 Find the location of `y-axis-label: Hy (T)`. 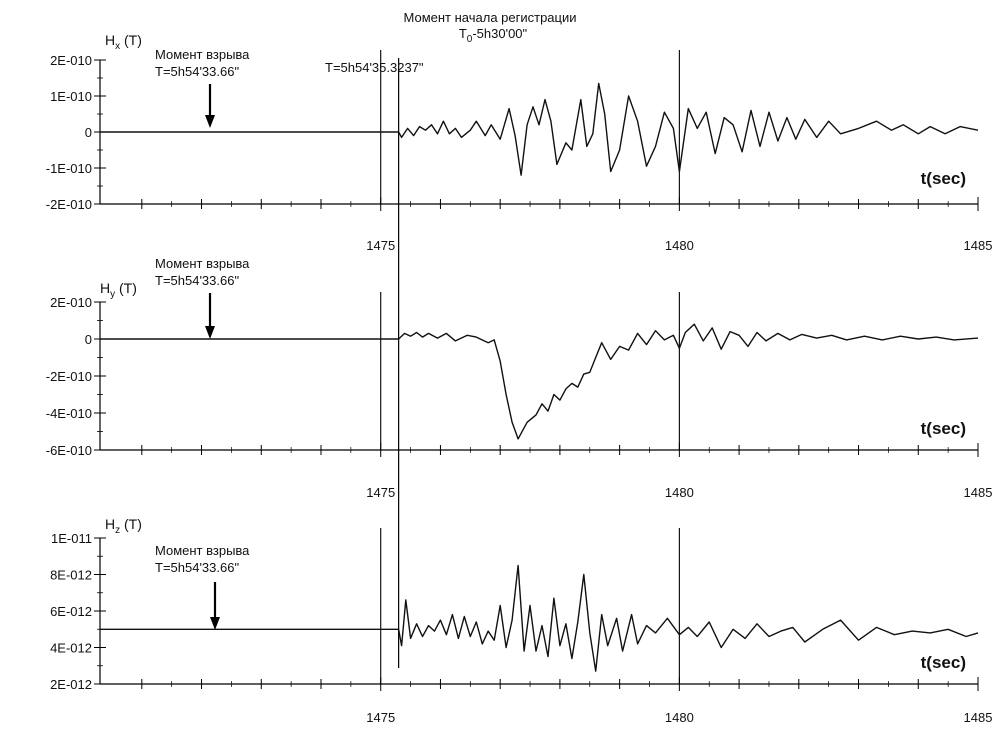

y-axis-label: Hy (T) is located at coordinates (118, 290).